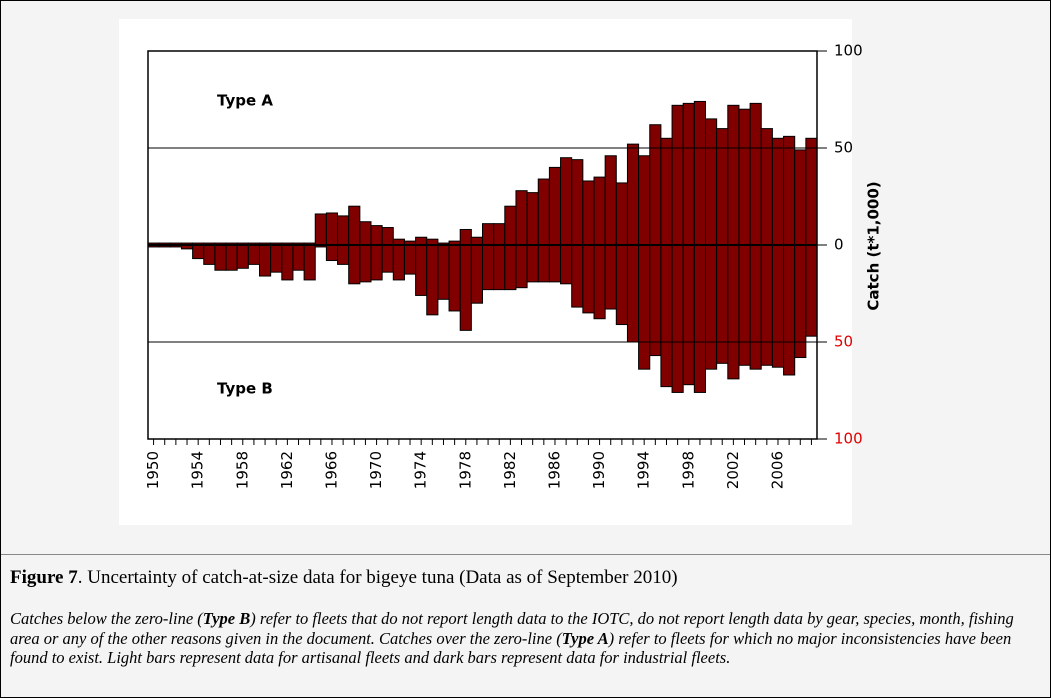 This screenshot has width=1051, height=698. I want to click on x-tick-label: 2002, so click(733, 470).